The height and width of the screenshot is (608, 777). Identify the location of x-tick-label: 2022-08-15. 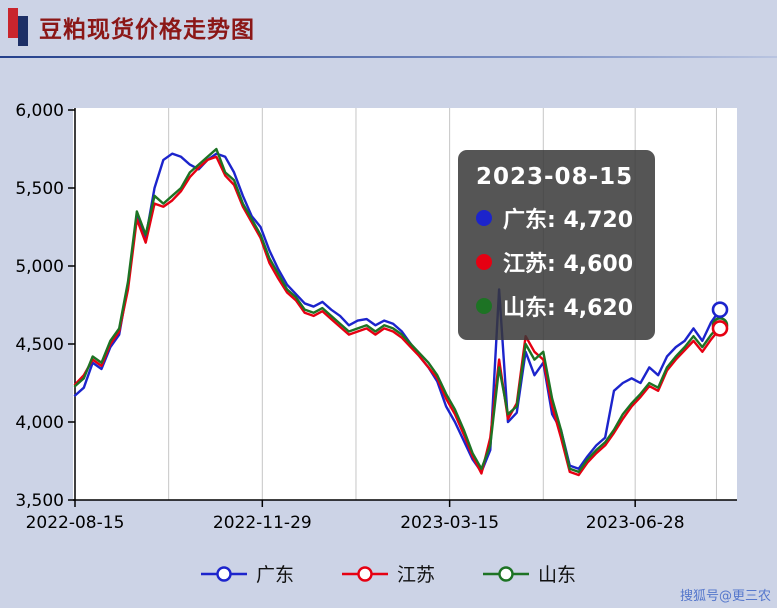
(75, 523).